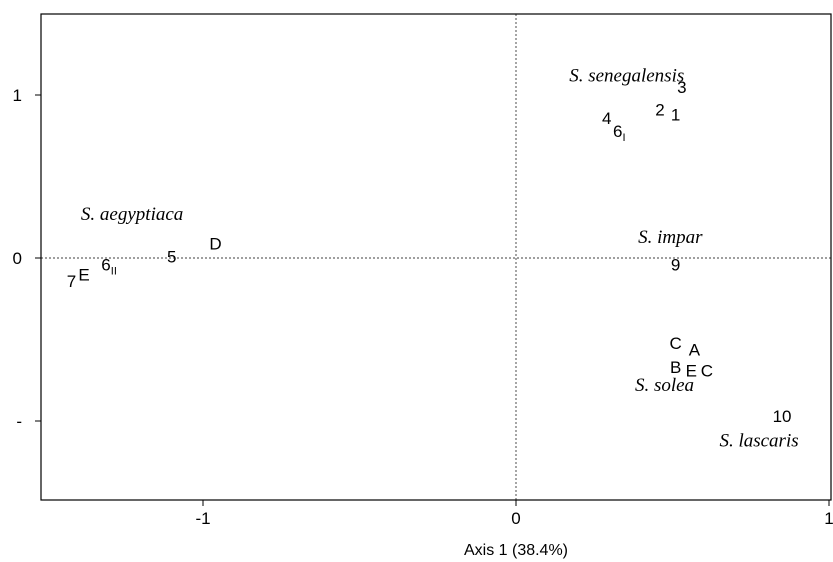 The image size is (833, 562). I want to click on point-label-8: E, so click(83, 274).